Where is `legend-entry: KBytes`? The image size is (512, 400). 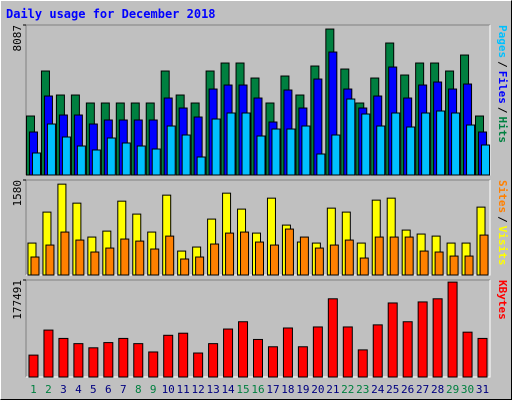
legend-entry: KBytes is located at coordinates (502, 300).